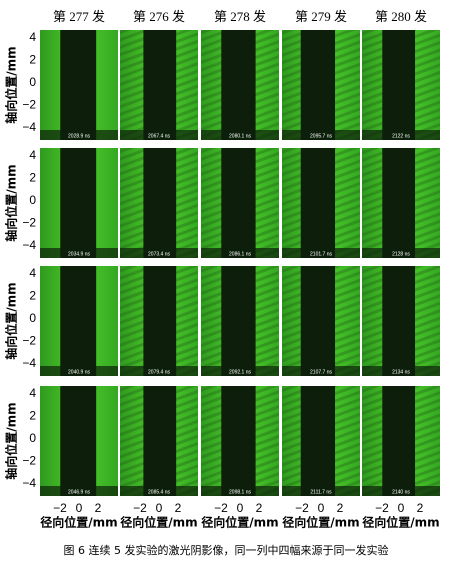 The image size is (453, 566). I want to click on time-label: 2073.4 ns, so click(159, 254).